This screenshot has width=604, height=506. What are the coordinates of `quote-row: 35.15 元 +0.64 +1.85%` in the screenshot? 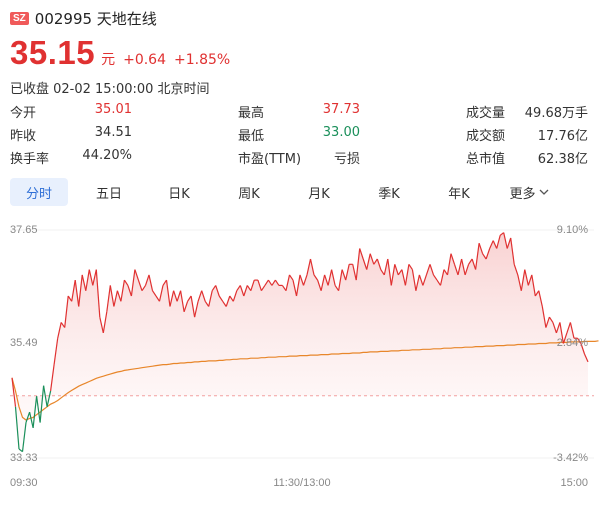 It's located at (120, 53).